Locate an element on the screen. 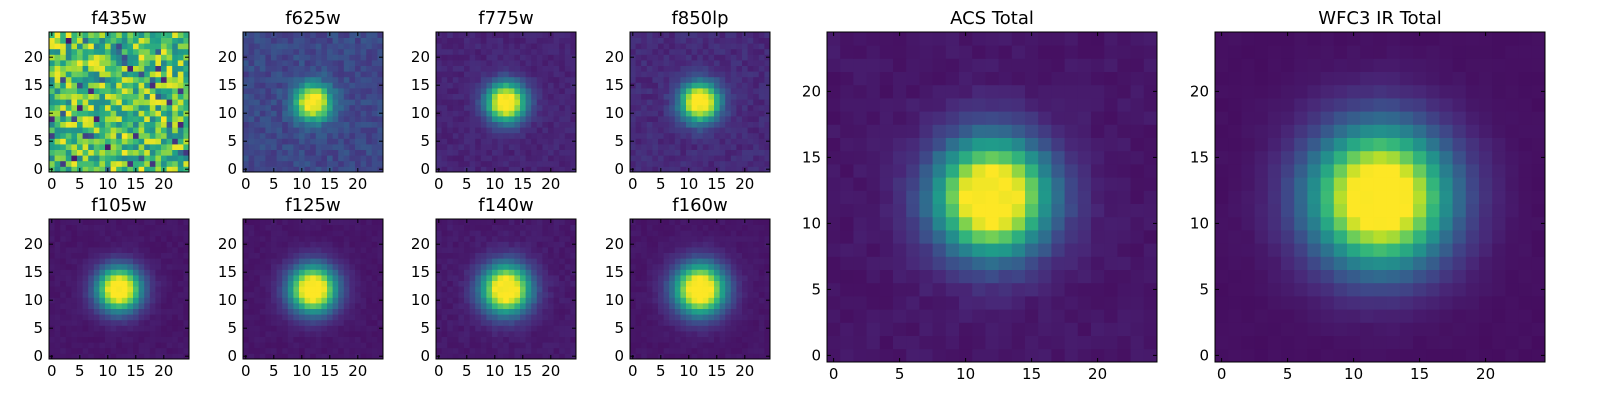 This screenshot has width=1600, height=400. y-tick-label: 0 is located at coordinates (425, 169).